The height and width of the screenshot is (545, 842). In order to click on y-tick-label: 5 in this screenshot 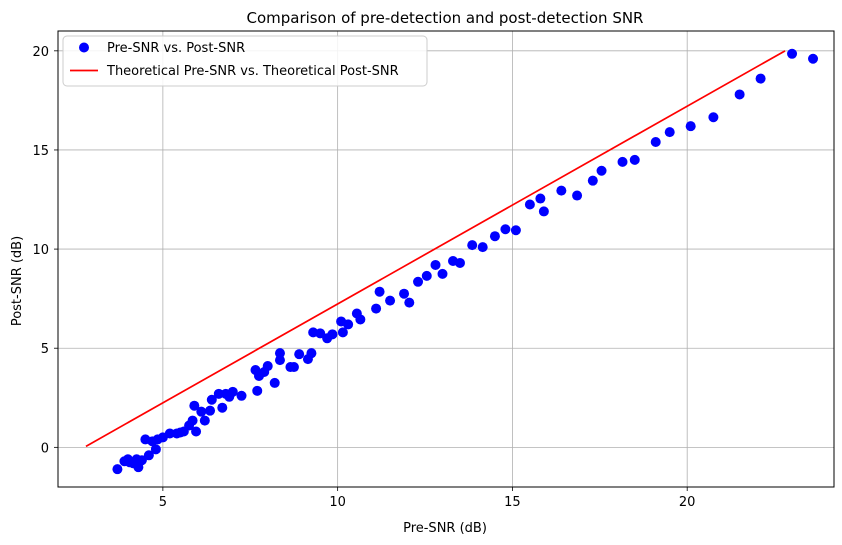, I will do `click(45, 349)`.